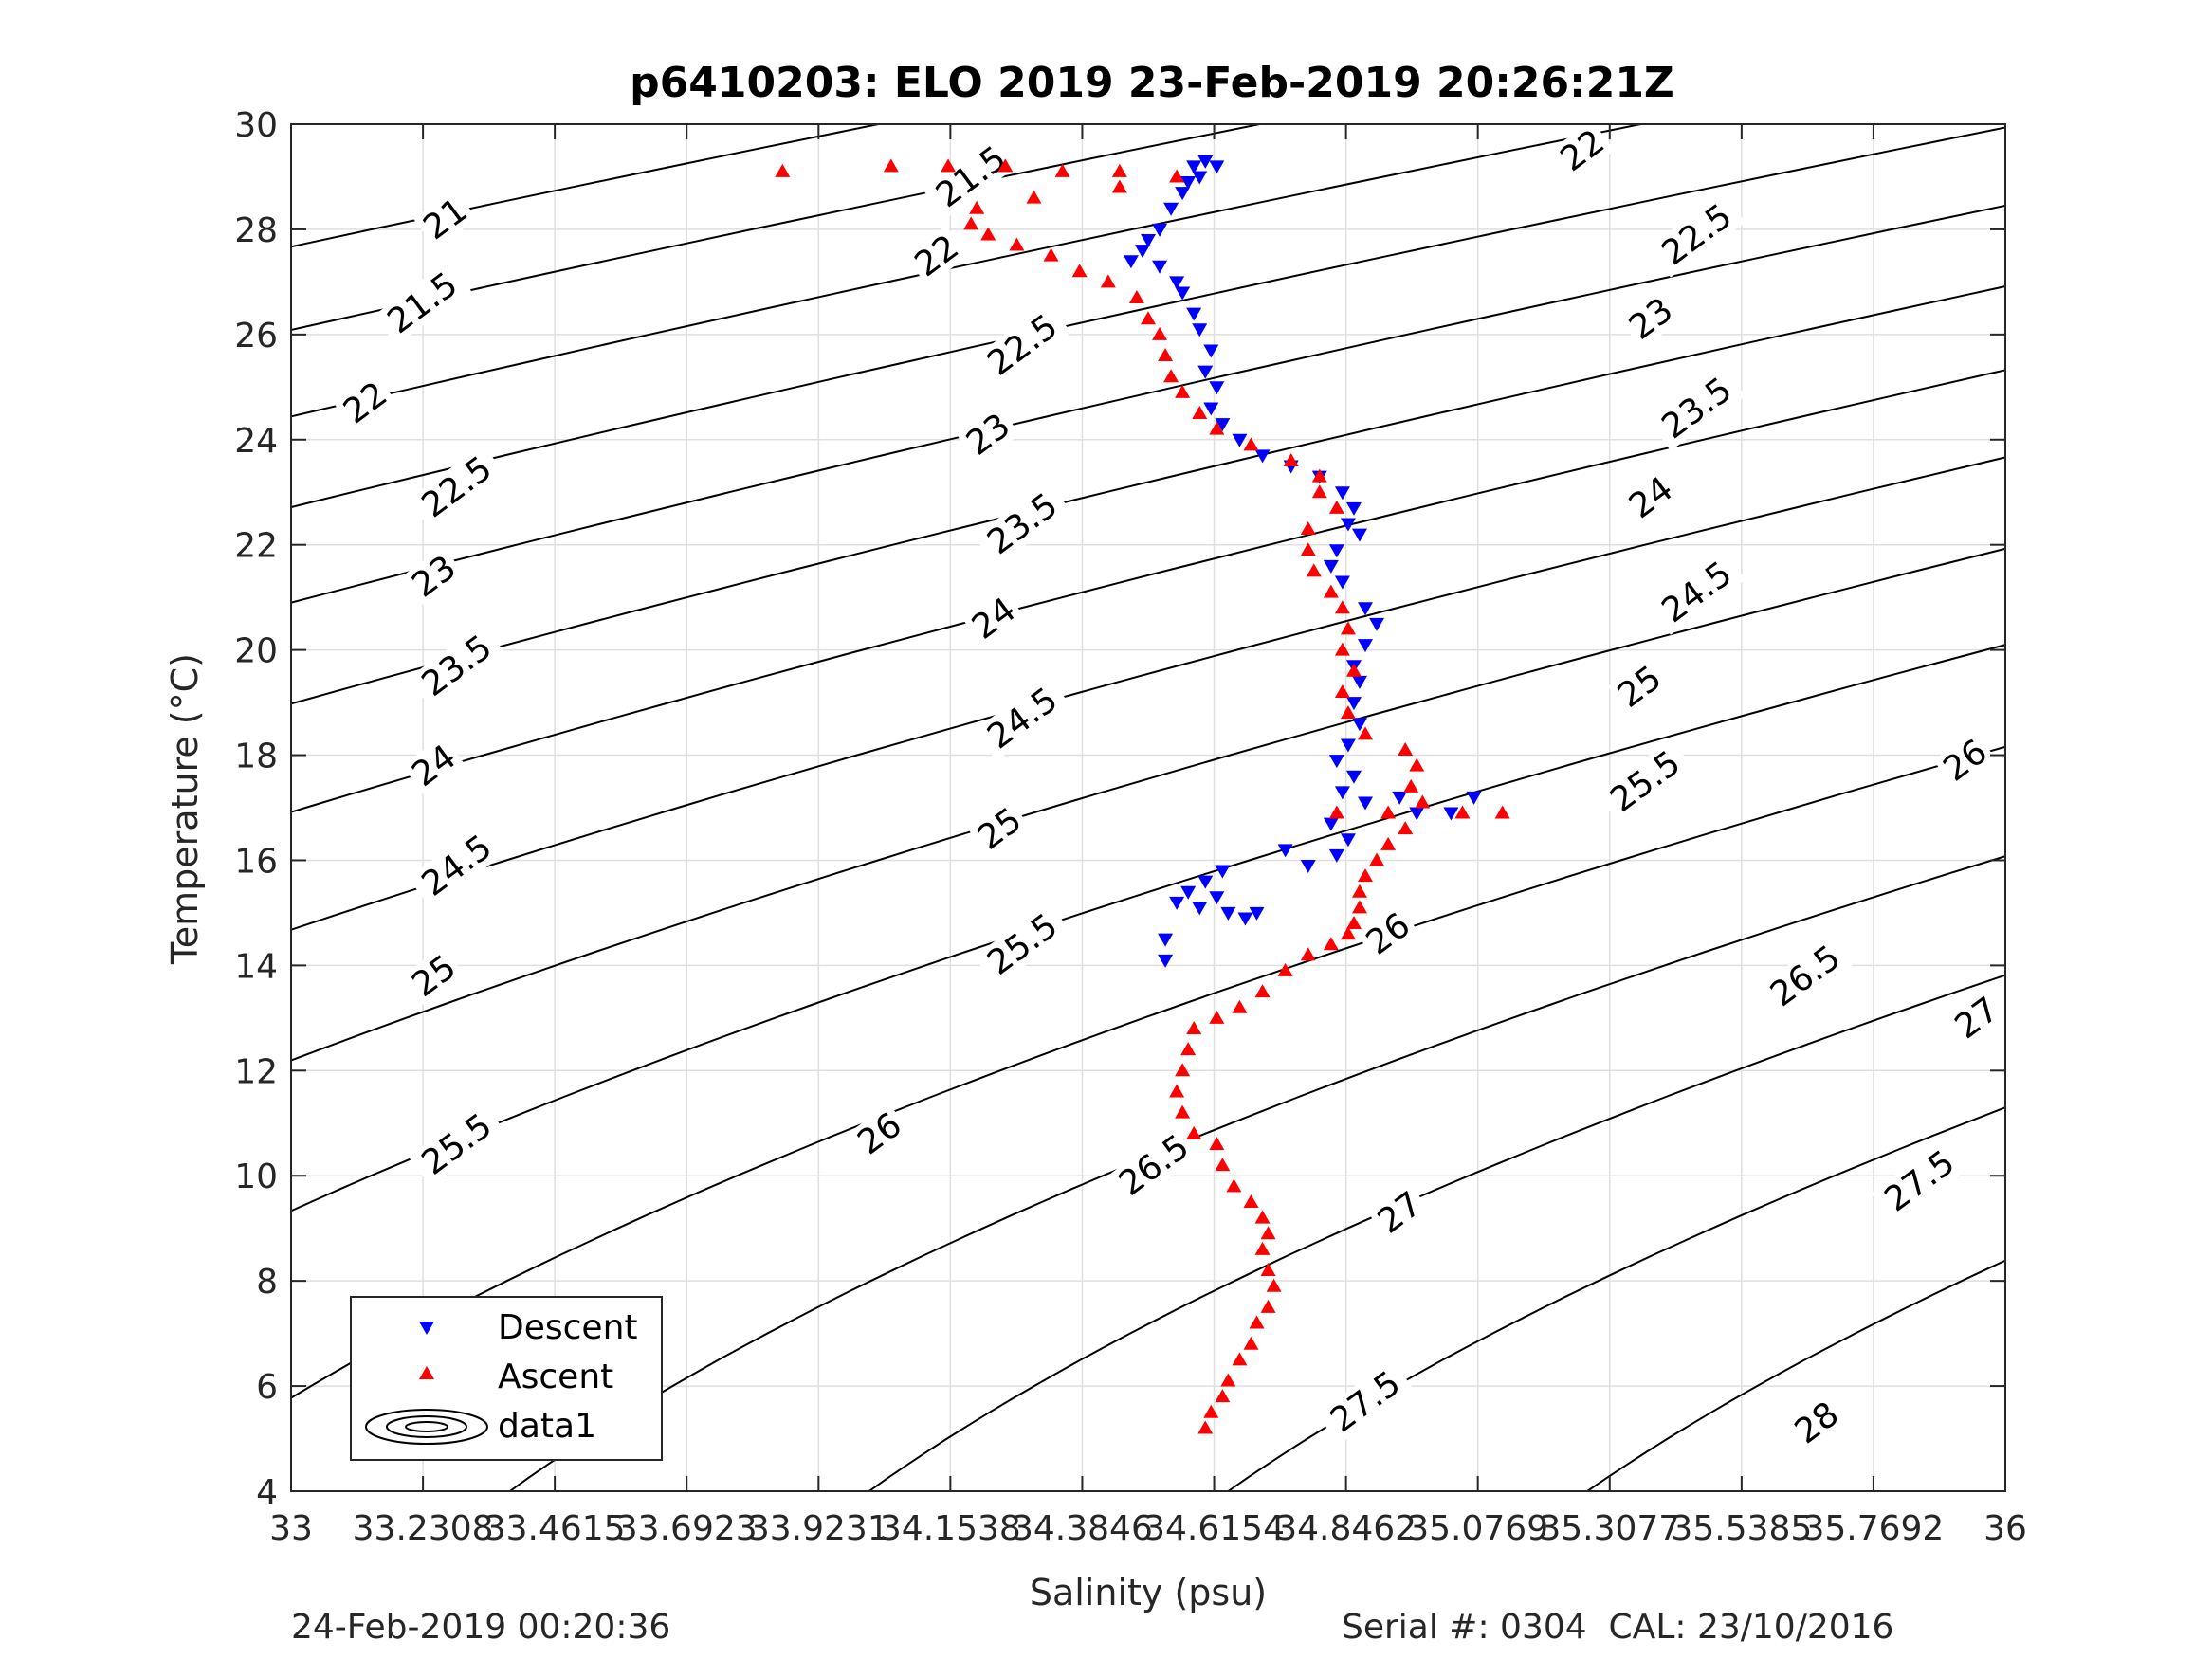 Image resolution: width=2212 pixels, height=1659 pixels. Describe the element at coordinates (426, 1372) in the screenshot. I see `legend-ascent-marker` at that location.